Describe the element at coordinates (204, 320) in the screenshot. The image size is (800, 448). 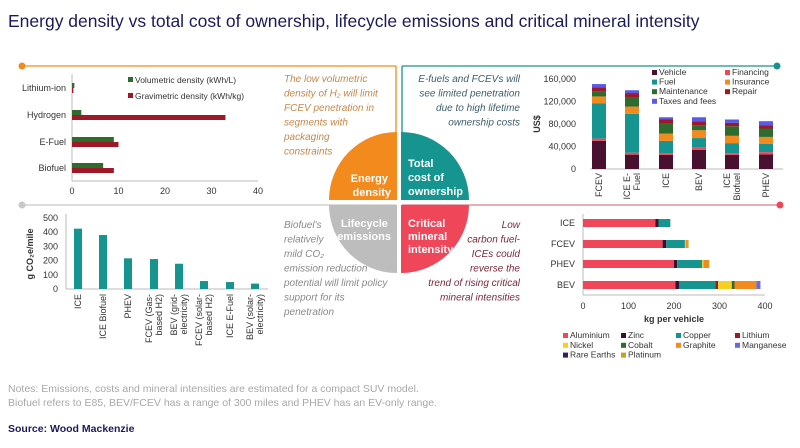
I see `category-label: FCEV (solar-based H2)` at that location.